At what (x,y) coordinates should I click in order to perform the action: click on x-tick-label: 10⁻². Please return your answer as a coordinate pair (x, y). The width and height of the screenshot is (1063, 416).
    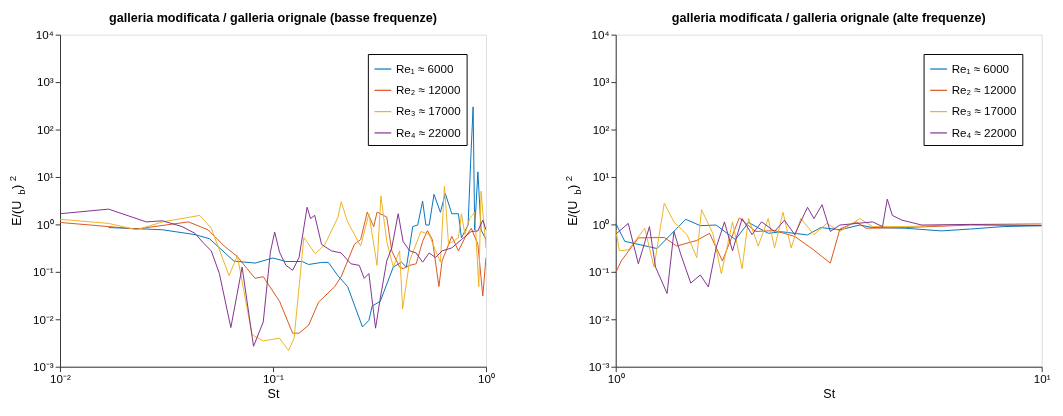
    Looking at the image, I should click on (61, 378).